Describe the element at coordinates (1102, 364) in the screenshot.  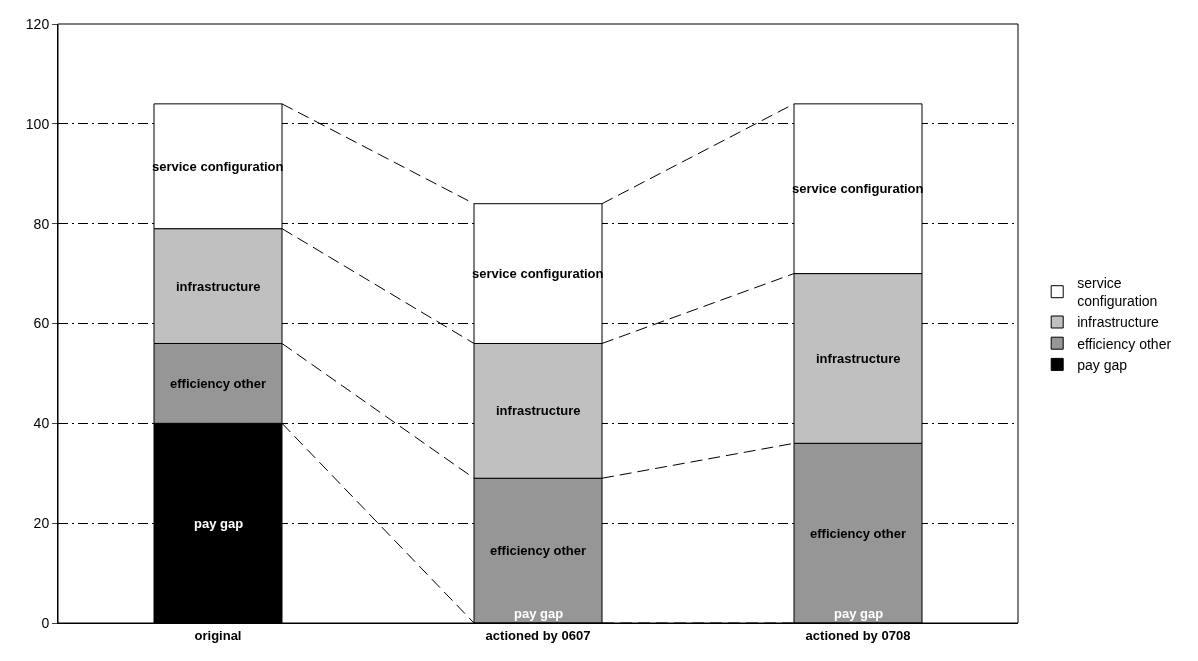
I see `legend-label: pay gap` at that location.